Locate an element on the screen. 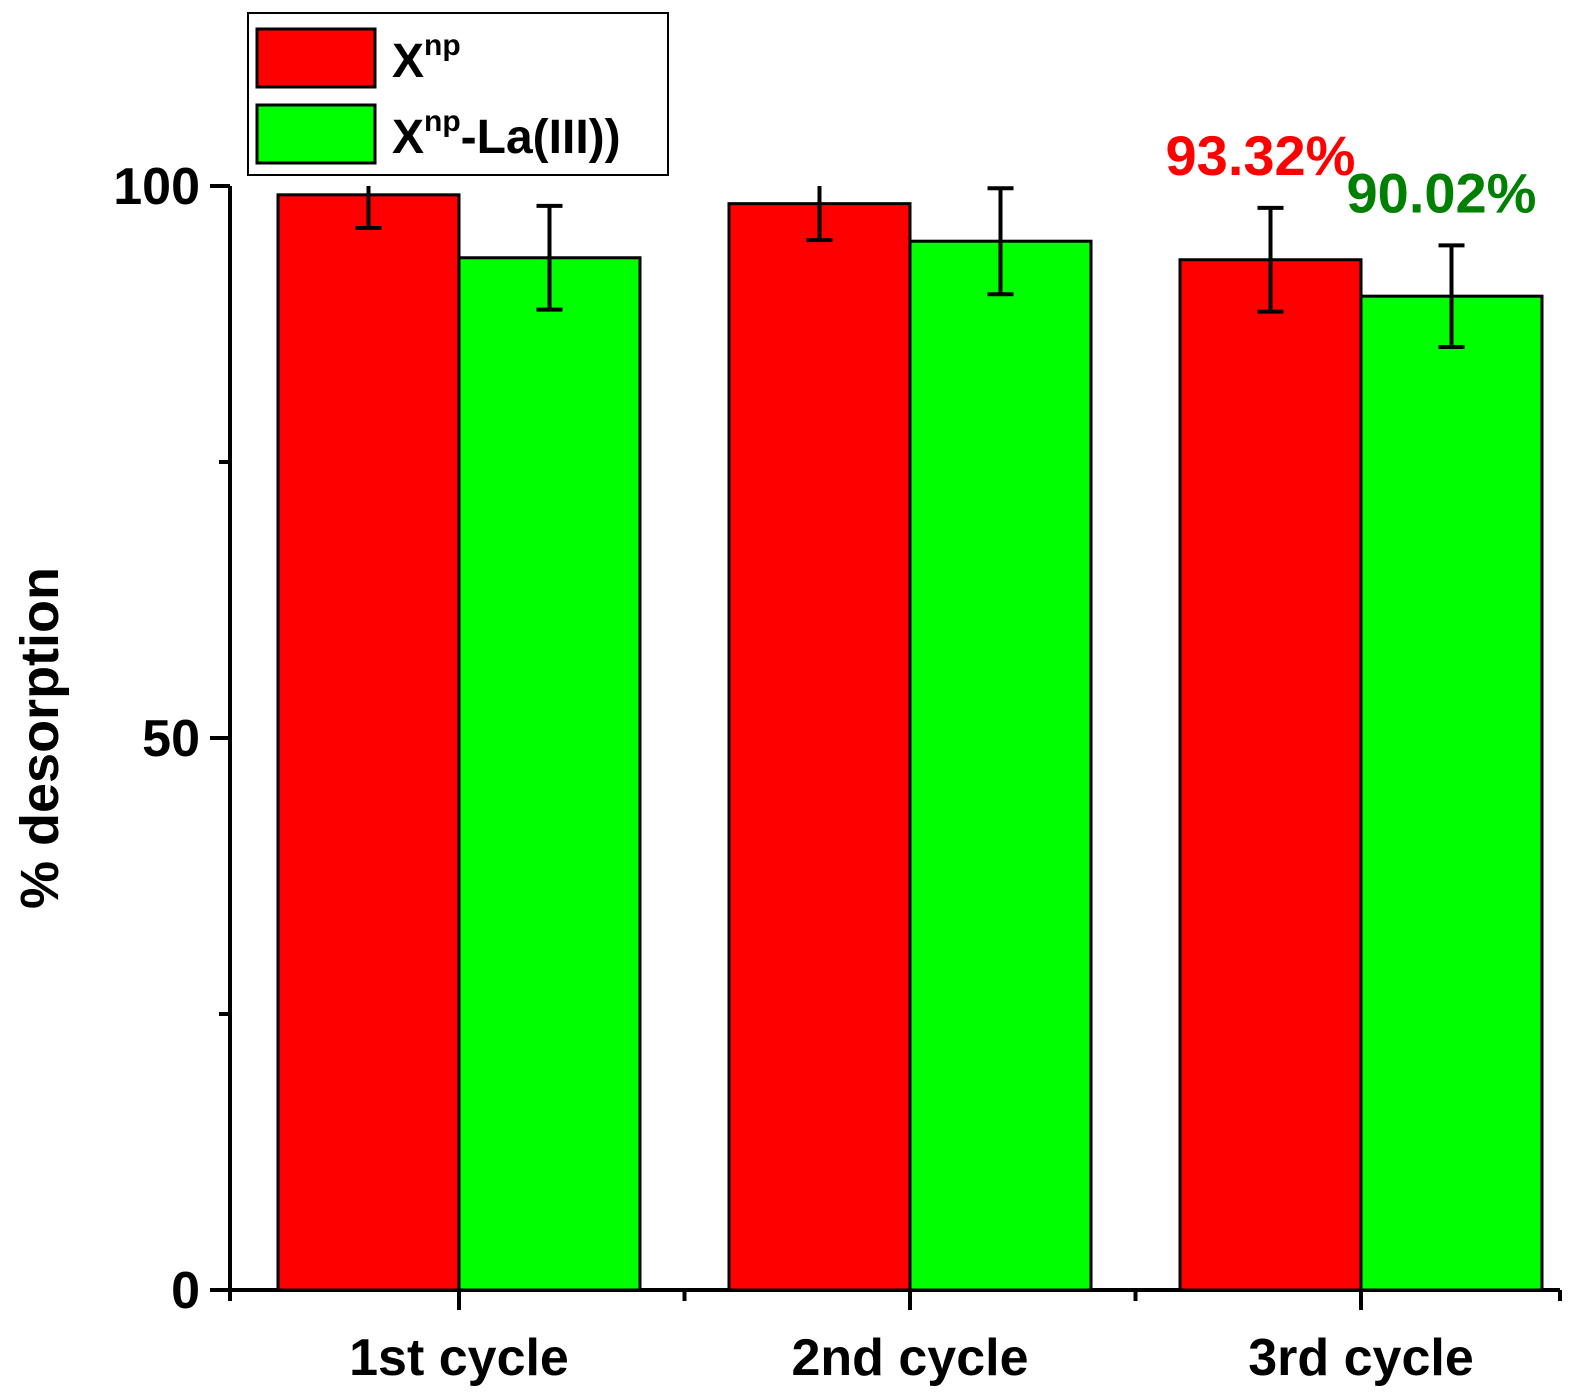  y-tick-label: 50 is located at coordinates (171, 739).